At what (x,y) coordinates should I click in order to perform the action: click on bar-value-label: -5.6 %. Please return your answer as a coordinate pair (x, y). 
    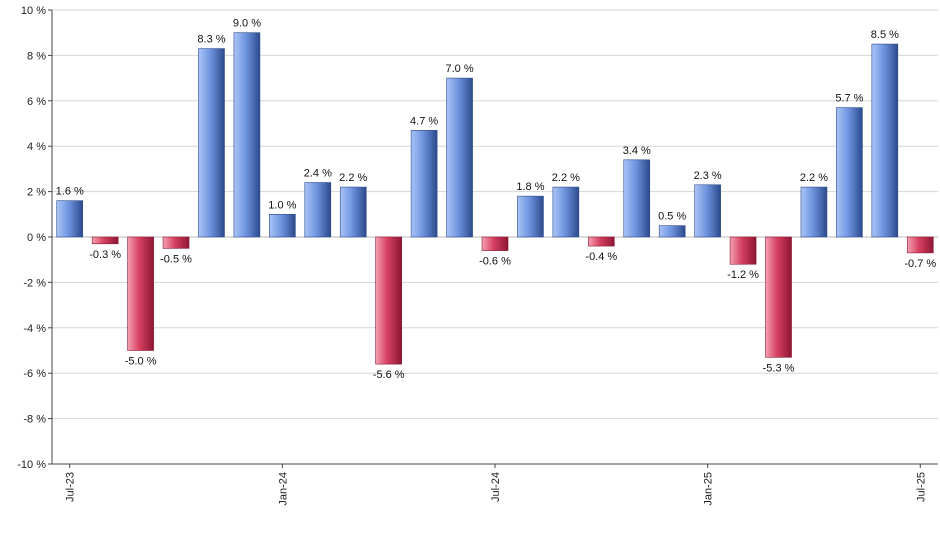
    Looking at the image, I should click on (389, 375).